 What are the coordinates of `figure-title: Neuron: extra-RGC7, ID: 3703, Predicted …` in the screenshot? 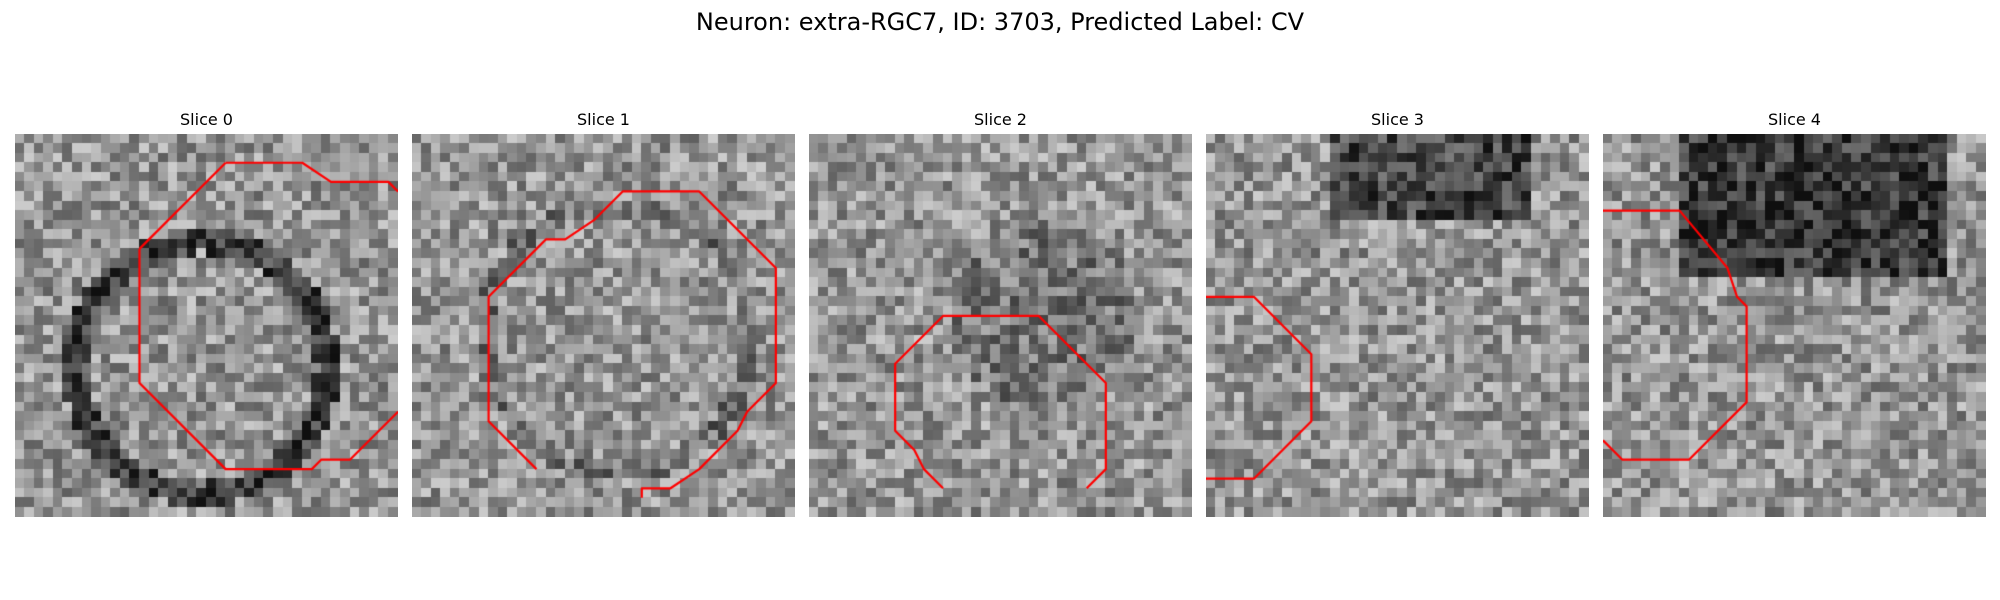 It's located at (1000, 22).